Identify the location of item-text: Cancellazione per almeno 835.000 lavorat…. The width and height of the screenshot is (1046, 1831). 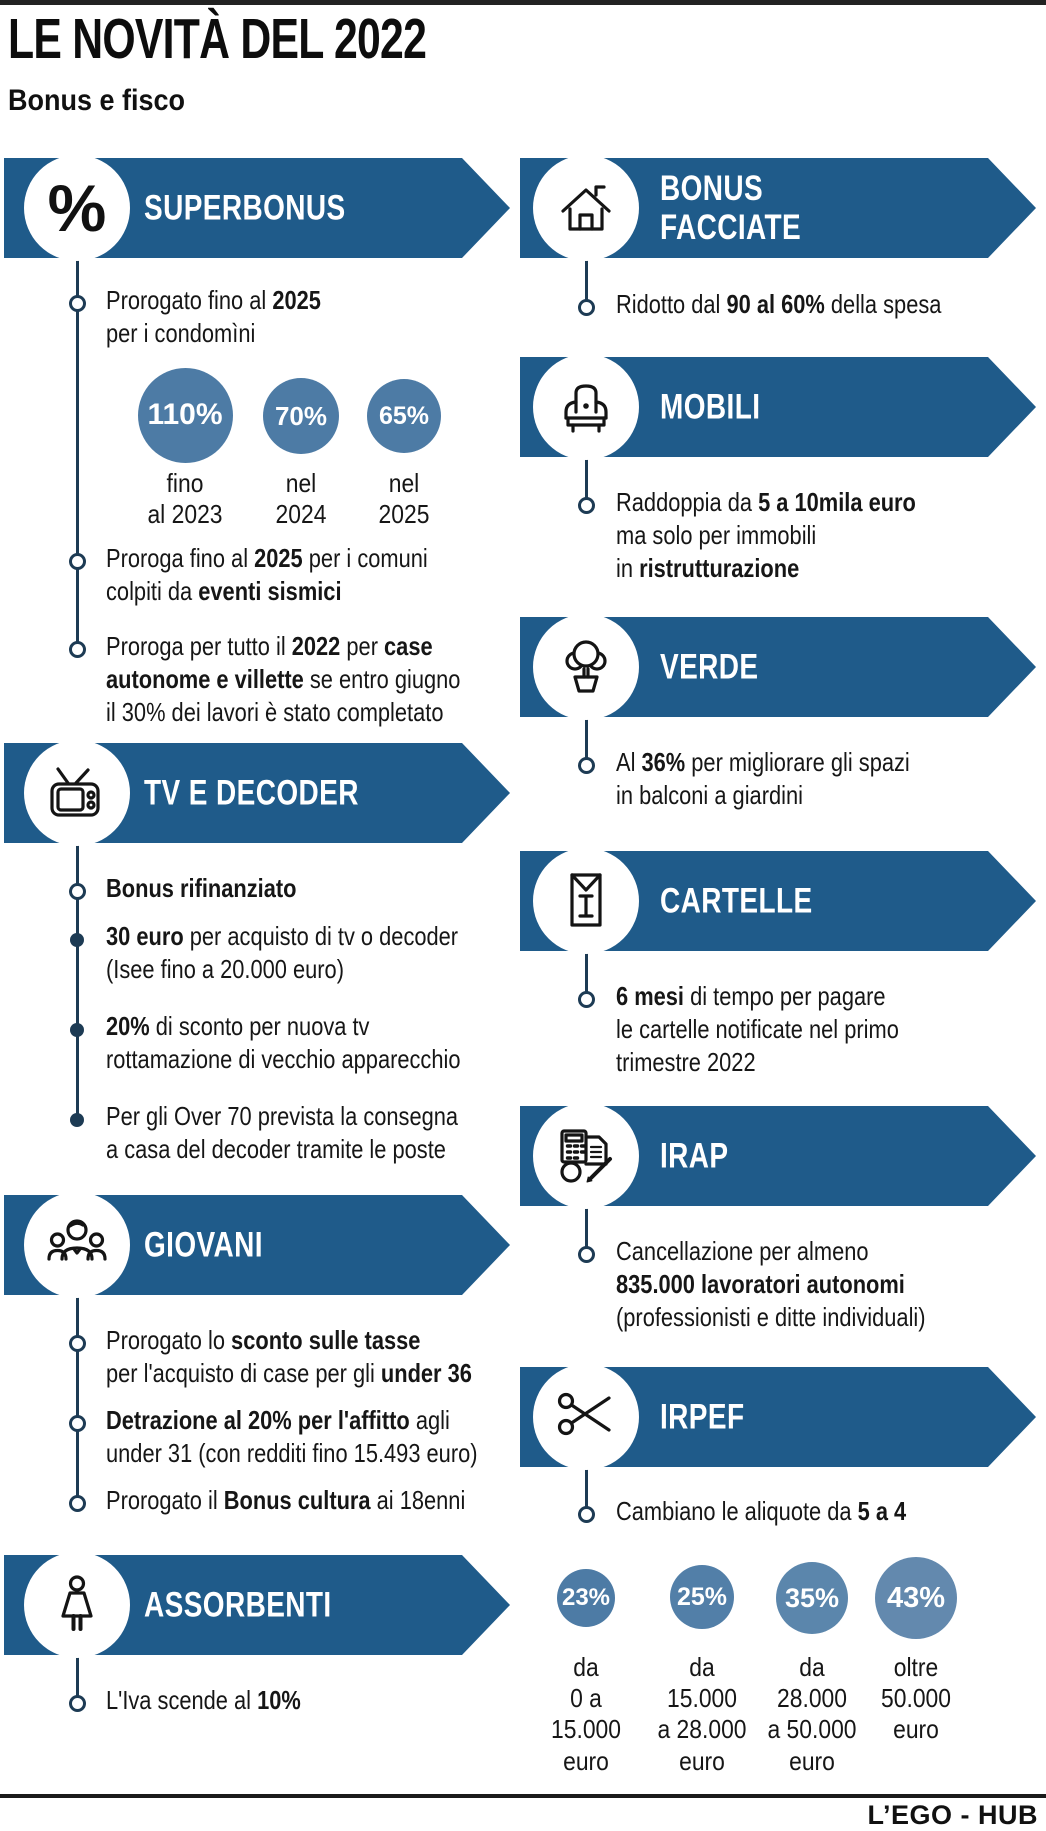
(771, 1284).